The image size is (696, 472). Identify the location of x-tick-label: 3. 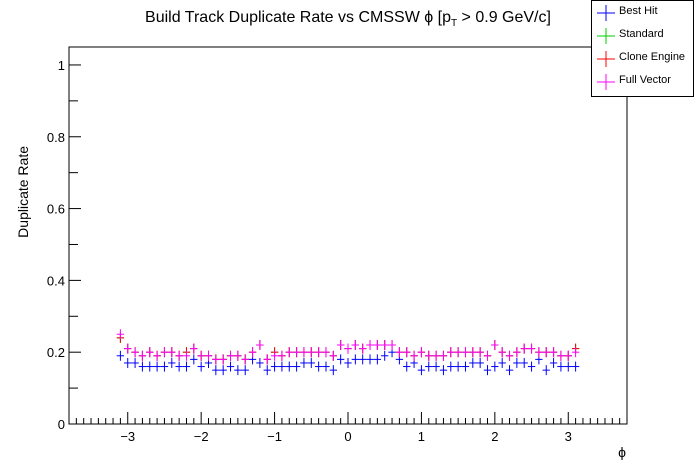
(568, 436).